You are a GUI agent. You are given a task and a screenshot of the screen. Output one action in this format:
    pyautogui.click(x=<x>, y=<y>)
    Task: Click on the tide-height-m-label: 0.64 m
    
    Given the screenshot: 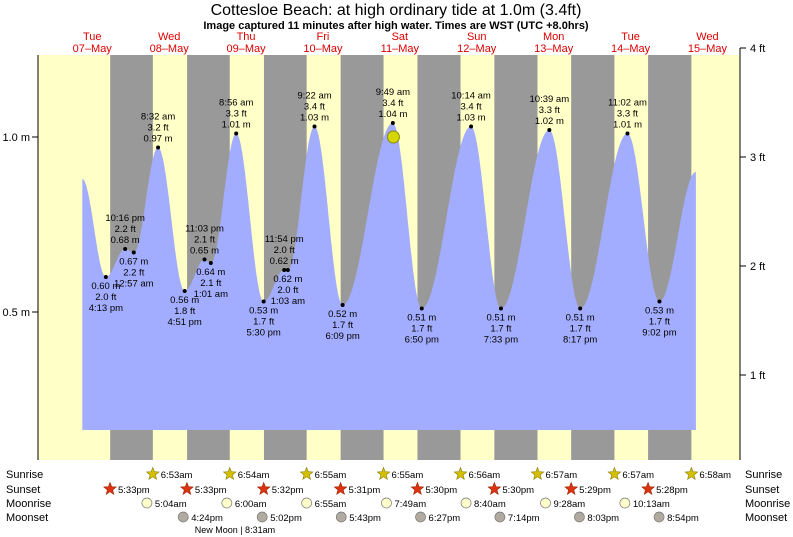 What is the action you would take?
    pyautogui.click(x=210, y=272)
    